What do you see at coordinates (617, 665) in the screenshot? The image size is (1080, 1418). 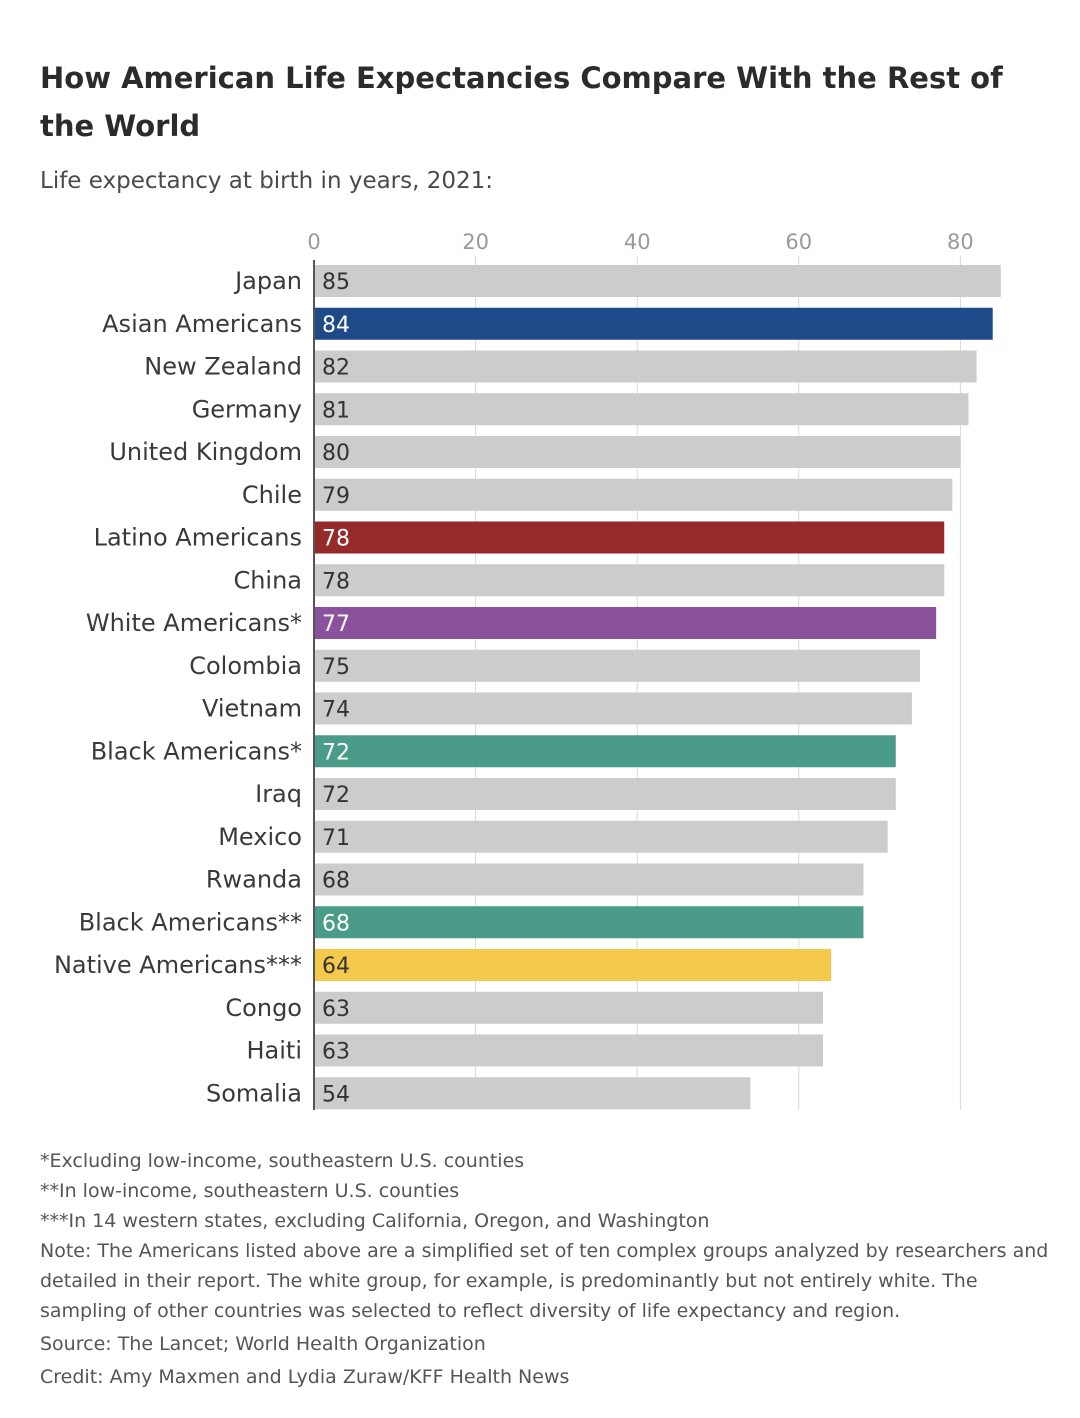 I see `bar-colombia` at bounding box center [617, 665].